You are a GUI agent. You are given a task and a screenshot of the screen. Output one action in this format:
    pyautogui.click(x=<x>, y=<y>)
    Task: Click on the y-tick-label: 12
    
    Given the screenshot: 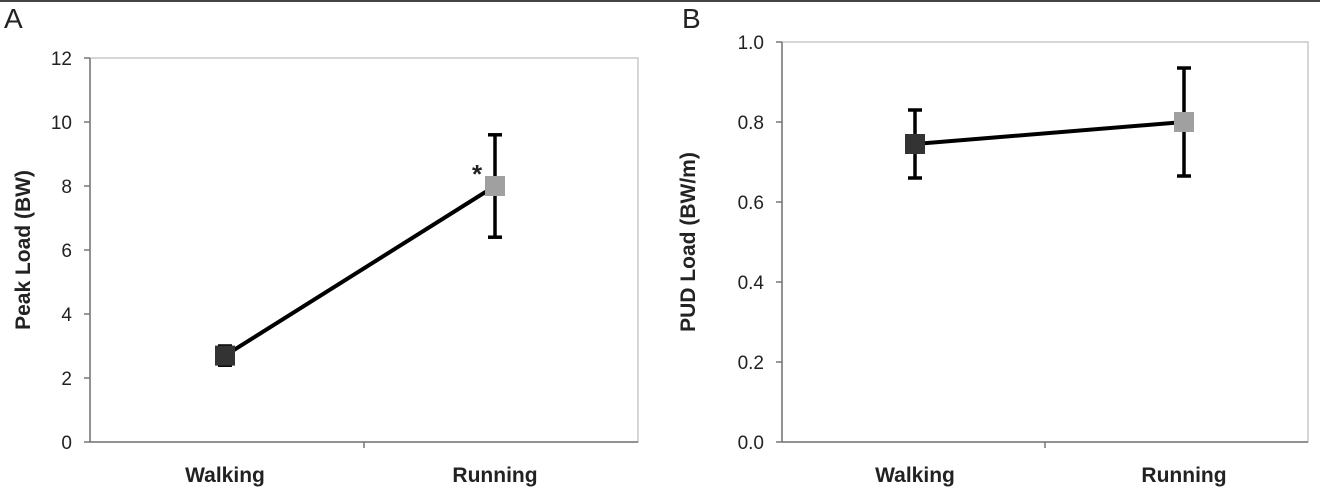 What is the action you would take?
    pyautogui.click(x=61, y=59)
    